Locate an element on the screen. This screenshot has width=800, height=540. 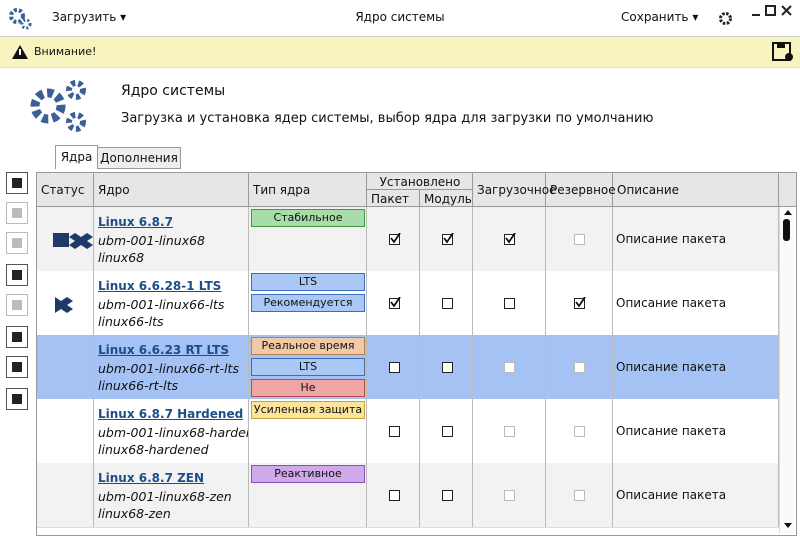
status-icons is located at coordinates (73, 241).